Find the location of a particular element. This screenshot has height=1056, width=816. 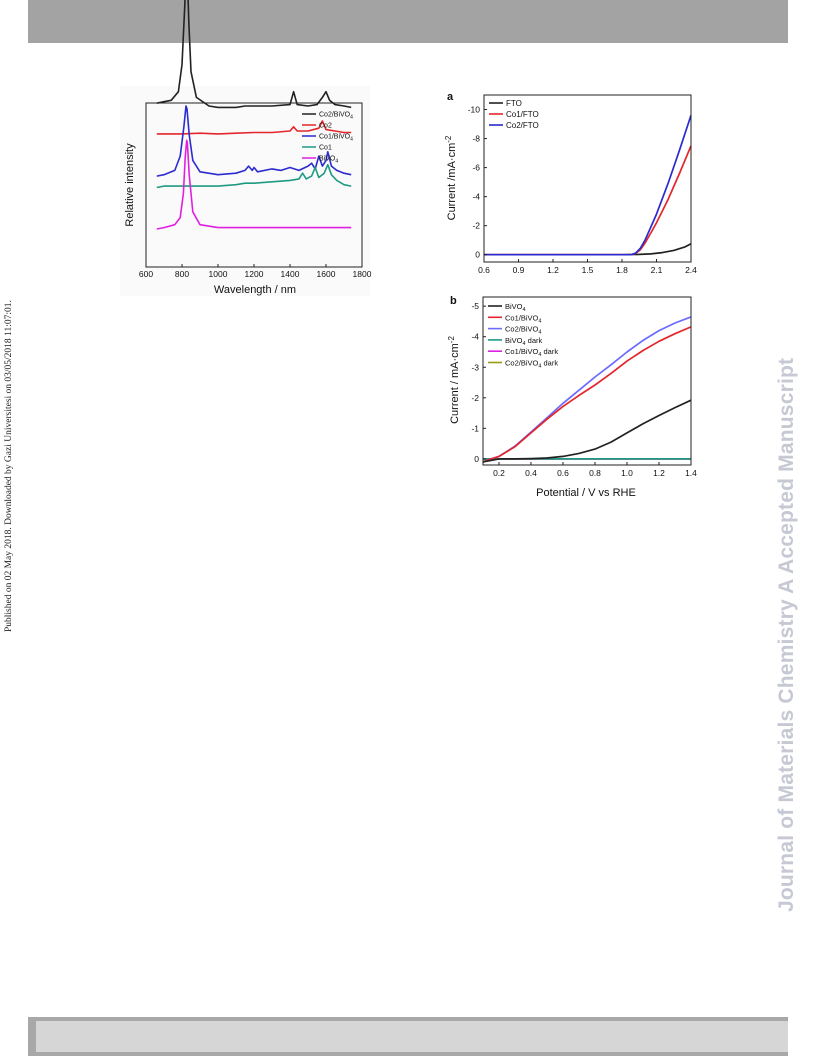

panel-a-x-tick-label: 1.2 is located at coordinates (553, 270).